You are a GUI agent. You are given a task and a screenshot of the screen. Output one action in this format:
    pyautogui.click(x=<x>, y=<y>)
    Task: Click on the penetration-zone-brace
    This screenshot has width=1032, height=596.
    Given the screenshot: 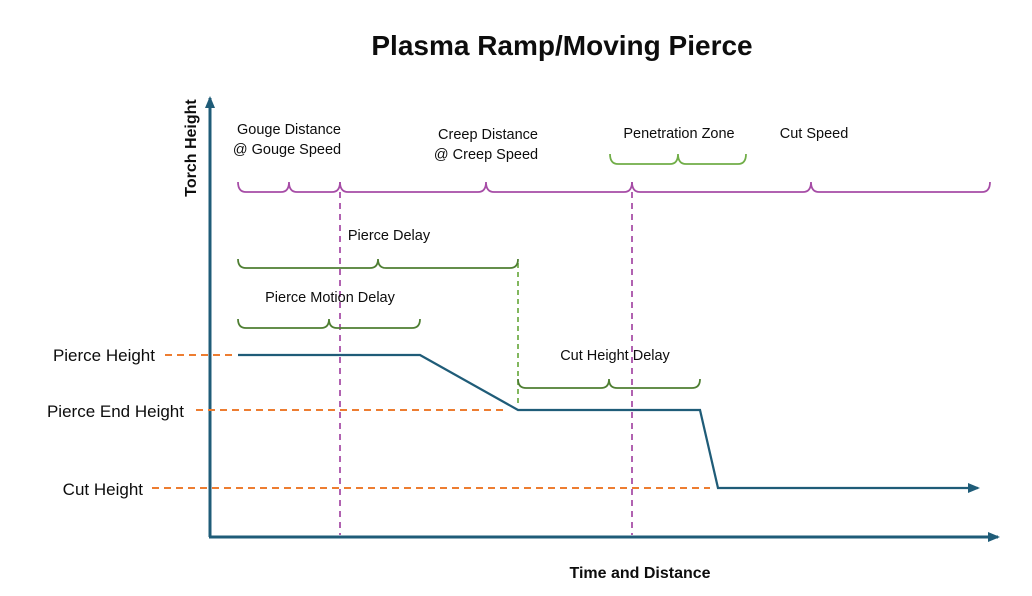 What is the action you would take?
    pyautogui.click(x=678, y=159)
    